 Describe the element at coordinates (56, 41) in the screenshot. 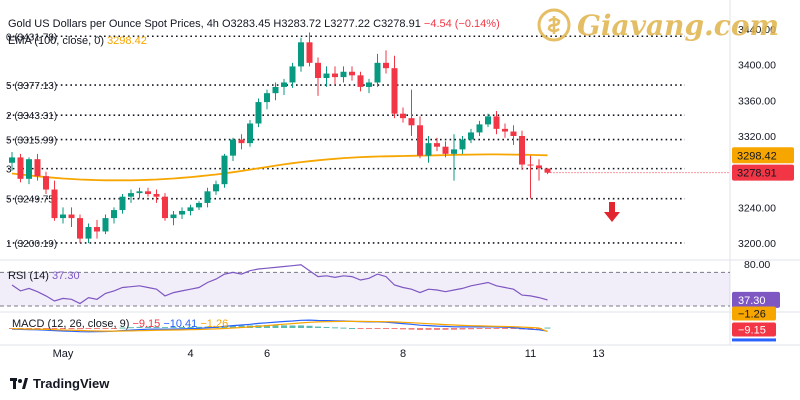

I see `ema-label: EMA (100, close, 0)` at that location.